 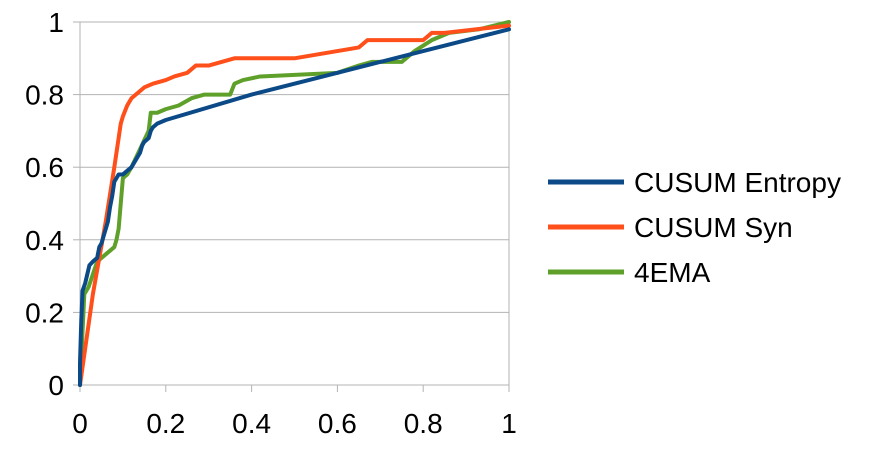 What do you see at coordinates (337, 423) in the screenshot?
I see `x-tick-label-3: 0.6` at bounding box center [337, 423].